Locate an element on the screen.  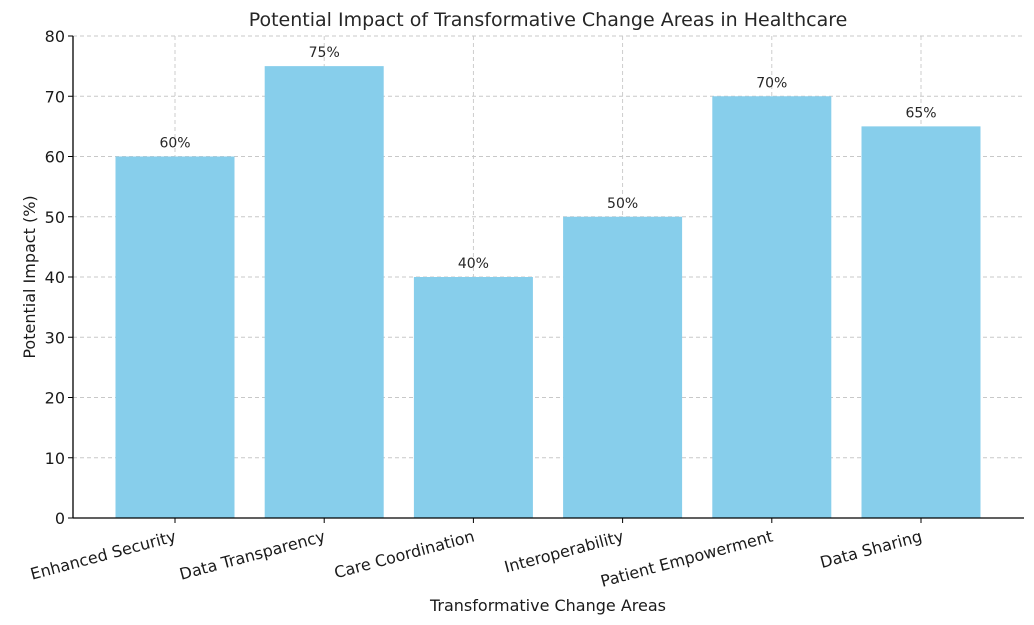
y-tick-label: 10 is located at coordinates (55, 458).